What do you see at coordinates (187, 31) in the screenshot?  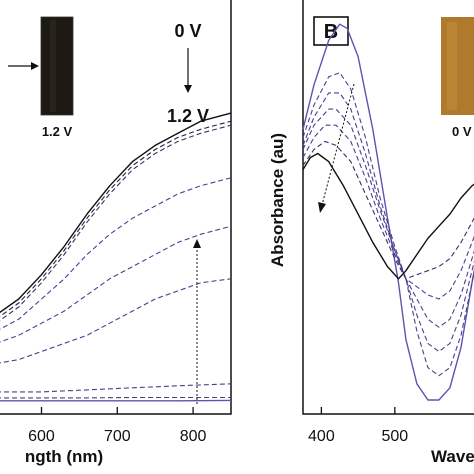 I see `panel-a-voltage-start: 0 V` at bounding box center [187, 31].